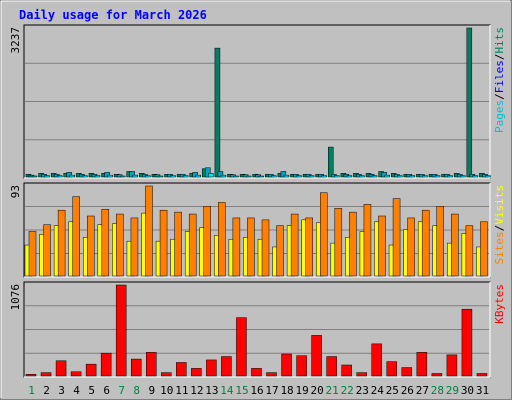 The image size is (512, 400). What do you see at coordinates (392, 390) in the screenshot?
I see `x-tick-label: 25` at bounding box center [392, 390].